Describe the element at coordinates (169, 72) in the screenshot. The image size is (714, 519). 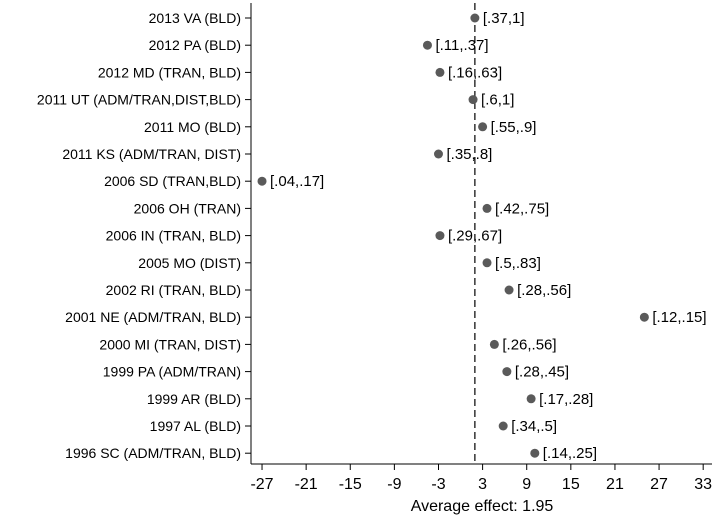
I see `category-label: 2012 MD (TRAN, BLD)` at that location.